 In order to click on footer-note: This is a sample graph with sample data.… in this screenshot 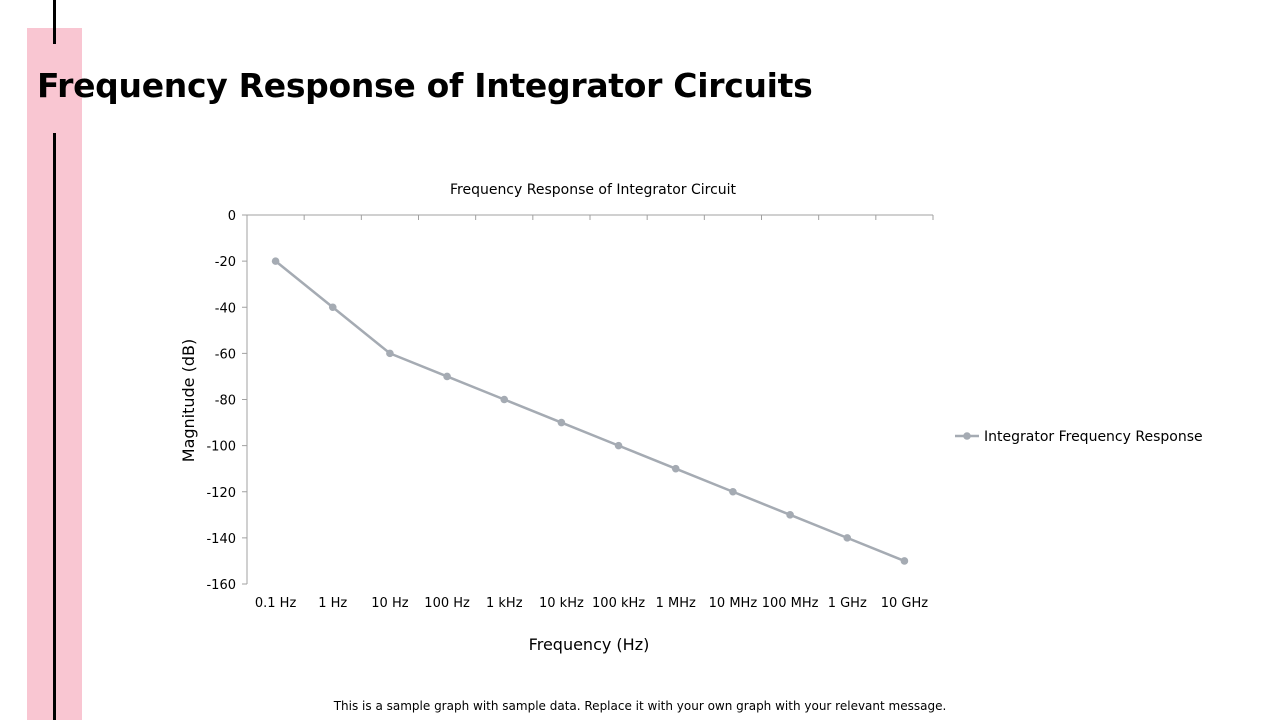, I will do `click(640, 706)`.